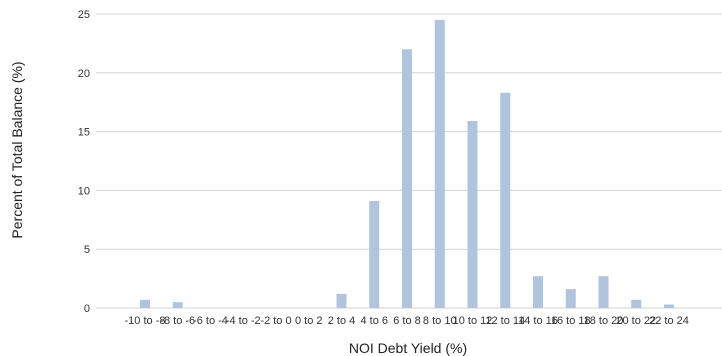 This screenshot has height=356, width=722. I want to click on x-tick-label: -10 to -8, so click(145, 321).